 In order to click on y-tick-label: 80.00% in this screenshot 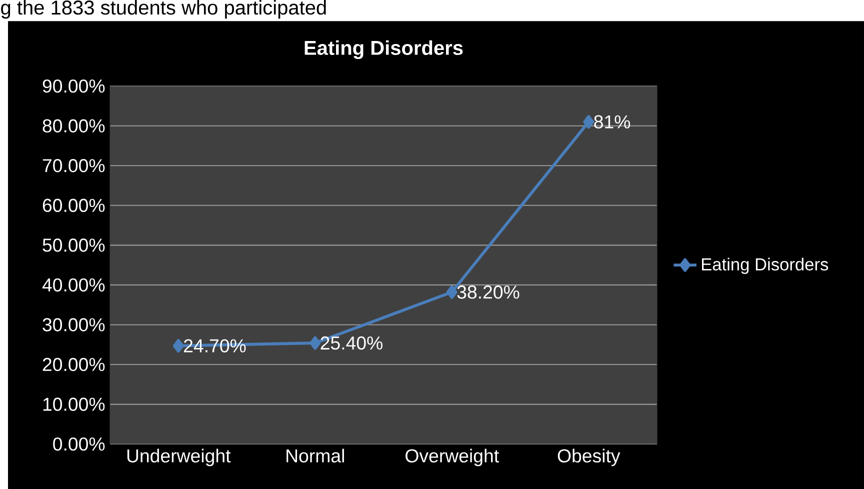, I will do `click(73, 125)`.